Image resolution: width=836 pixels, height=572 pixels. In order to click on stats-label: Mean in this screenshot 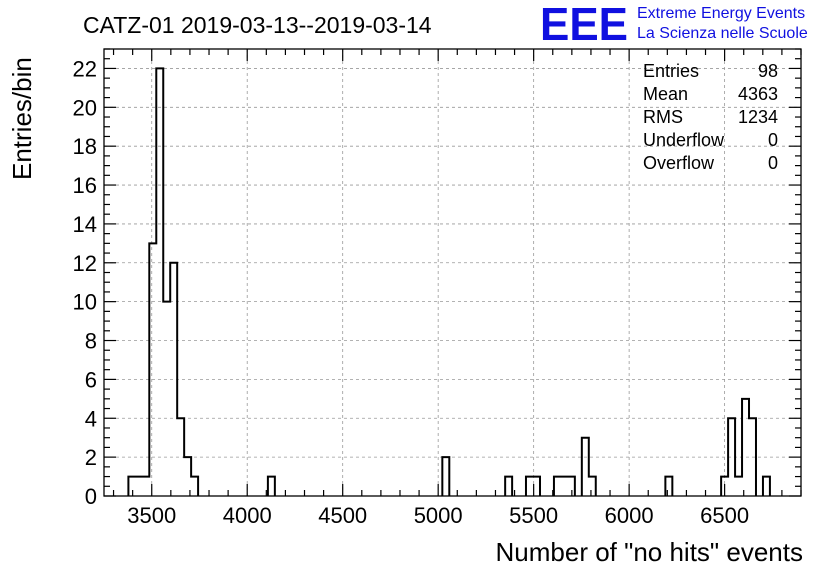, I will do `click(665, 94)`.